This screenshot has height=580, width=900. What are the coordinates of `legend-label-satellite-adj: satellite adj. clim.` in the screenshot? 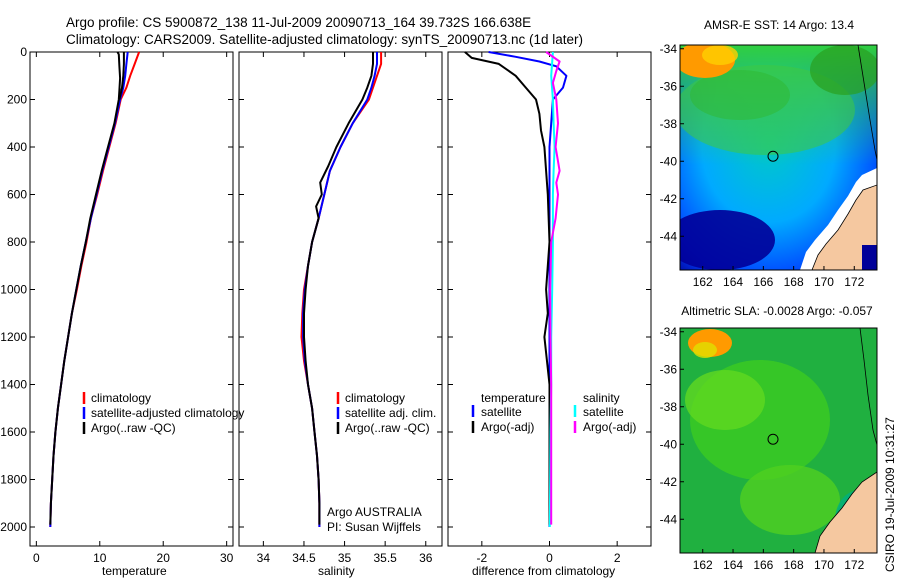 It's located at (390, 413).